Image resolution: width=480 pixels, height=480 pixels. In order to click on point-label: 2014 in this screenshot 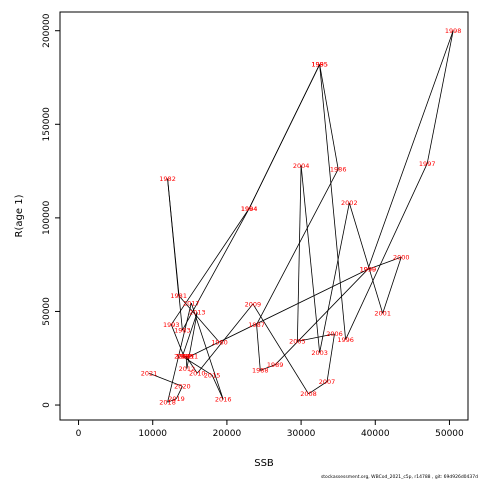, I will do `click(182, 357)`.